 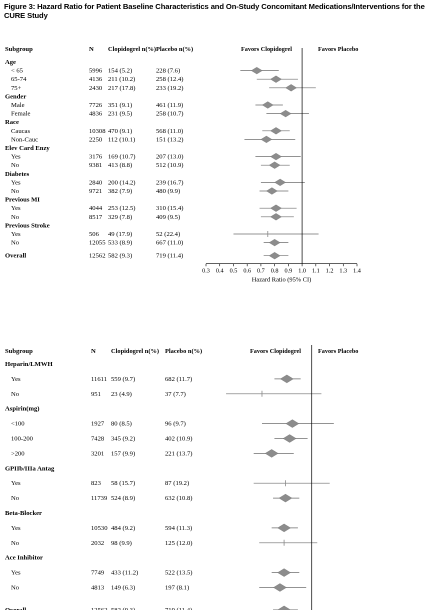 What do you see at coordinates (17, 71) in the screenshot?
I see `subgroup-label: < 65` at bounding box center [17, 71].